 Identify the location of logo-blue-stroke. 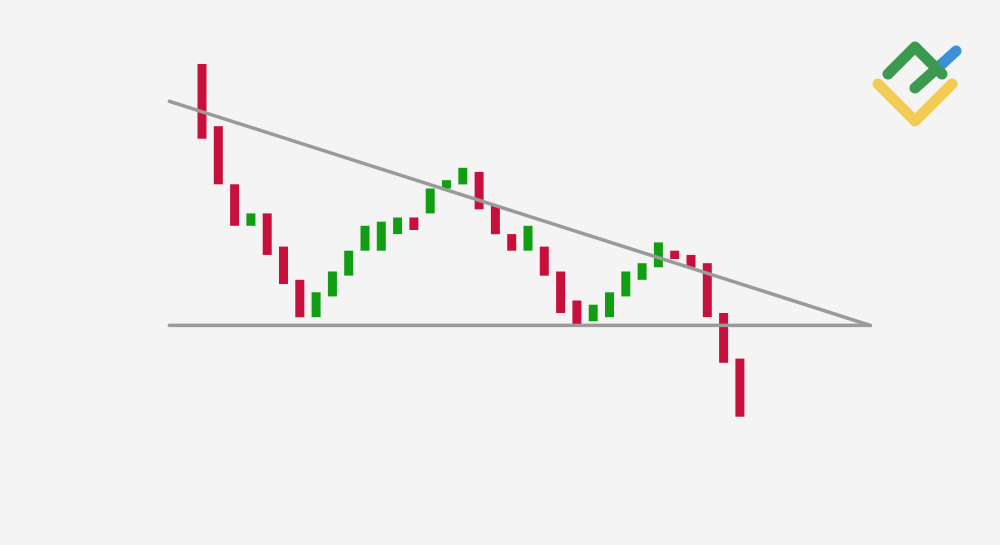
(950, 56).